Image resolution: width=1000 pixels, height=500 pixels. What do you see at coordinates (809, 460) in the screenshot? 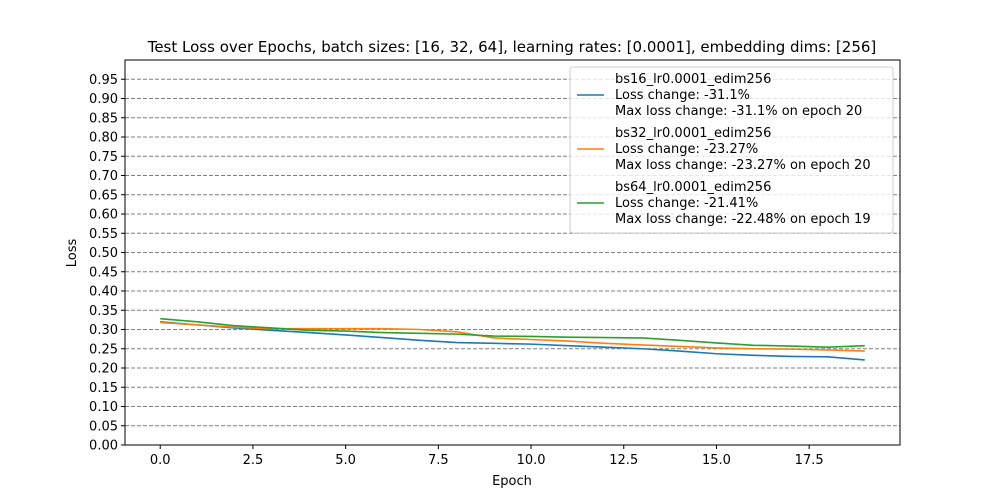
I see `x-tick-label: 17.5` at bounding box center [809, 460].